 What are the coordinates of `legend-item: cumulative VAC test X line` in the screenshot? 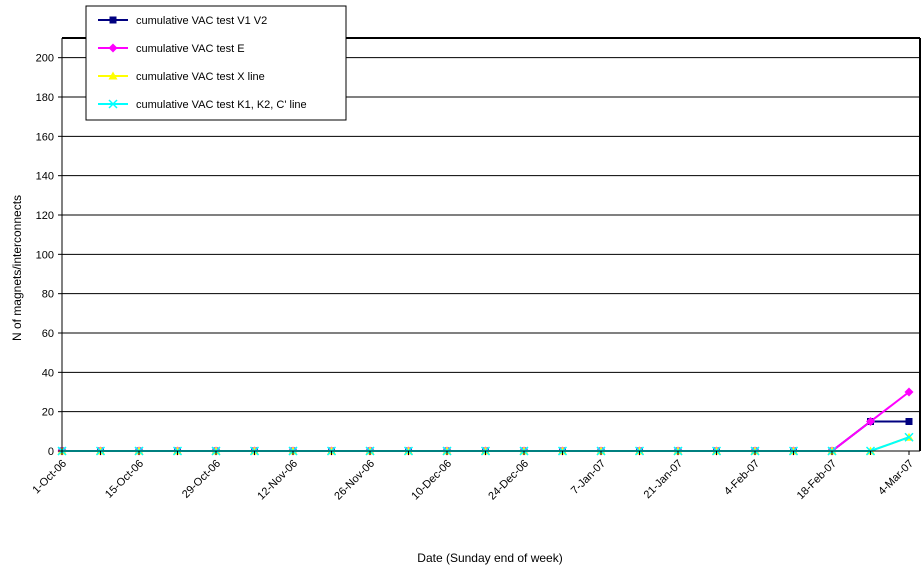 It's located at (181, 77).